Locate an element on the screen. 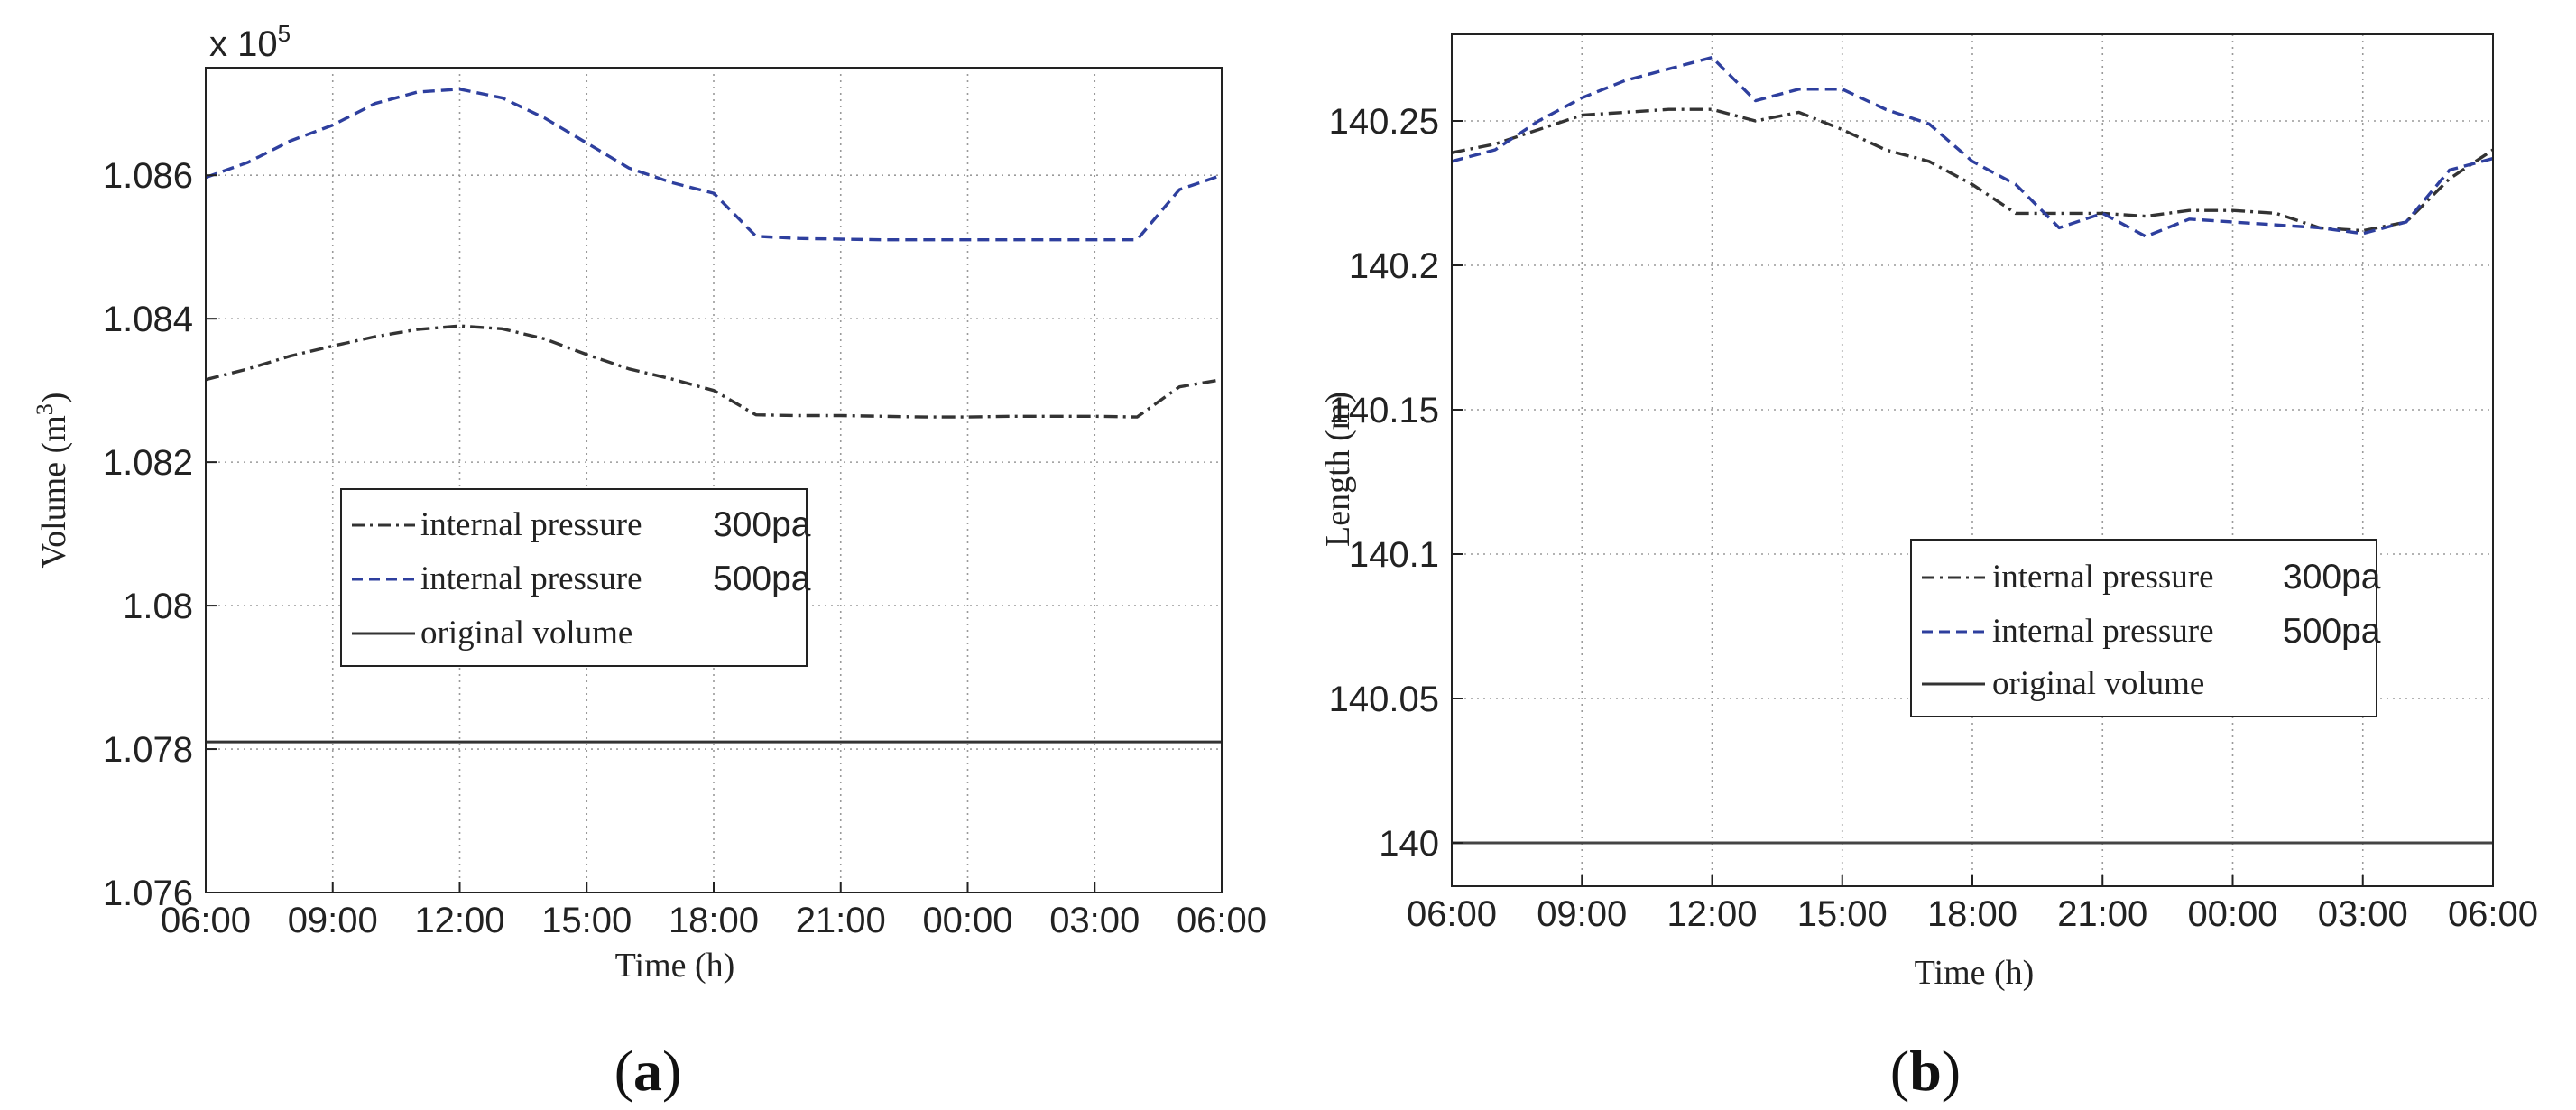 This screenshot has width=2576, height=1110. series-line-b-500pa is located at coordinates (1973, 146).